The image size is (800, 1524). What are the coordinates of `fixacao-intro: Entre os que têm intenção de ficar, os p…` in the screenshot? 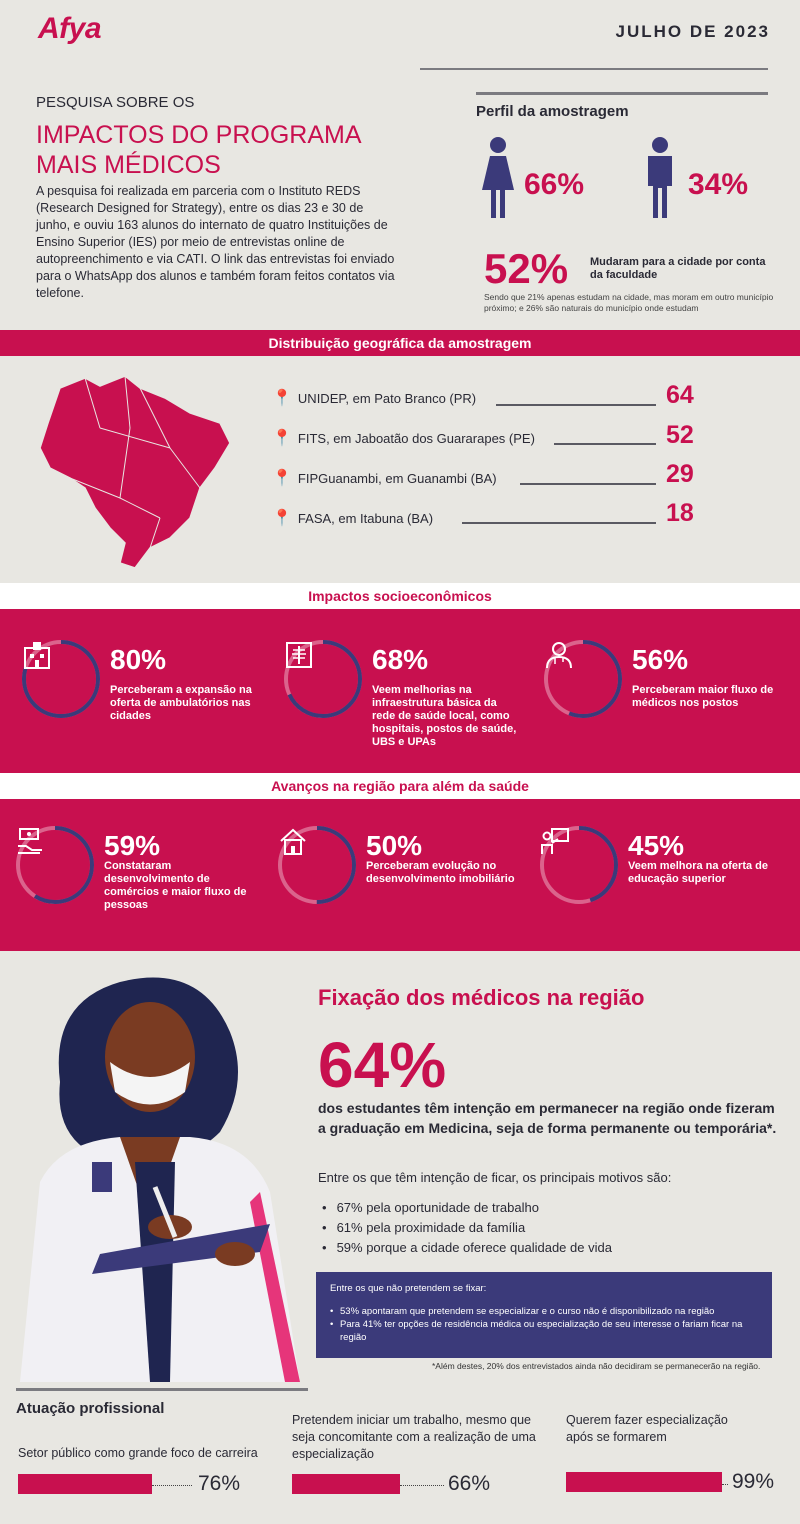 It's located at (495, 1177).